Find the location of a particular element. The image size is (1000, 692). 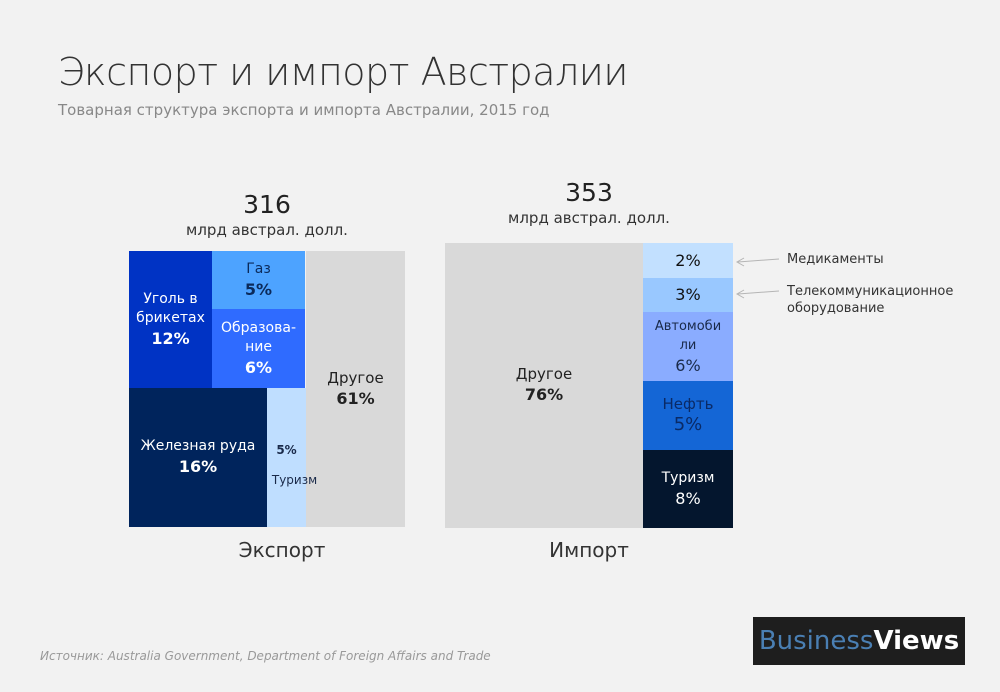

export-block-gas: Газ 5% is located at coordinates (258, 280).